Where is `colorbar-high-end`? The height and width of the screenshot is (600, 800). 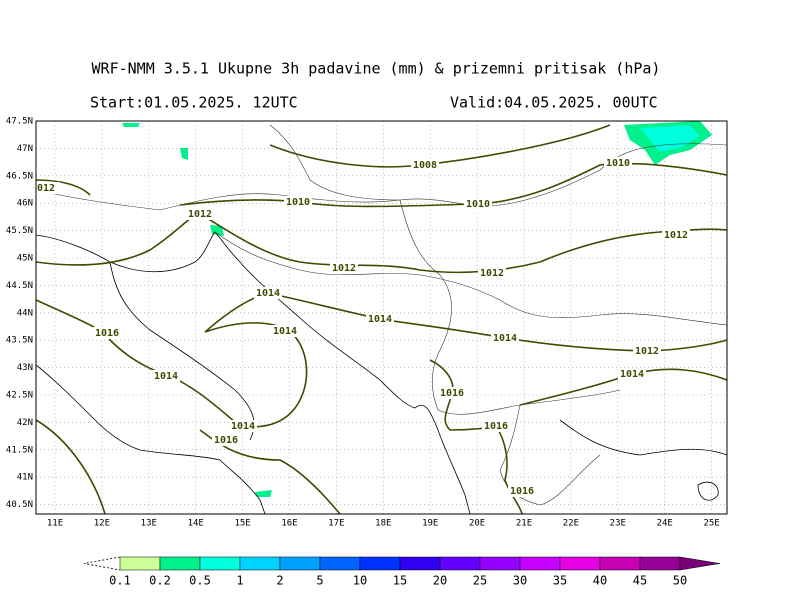 colorbar-high-end is located at coordinates (700, 563).